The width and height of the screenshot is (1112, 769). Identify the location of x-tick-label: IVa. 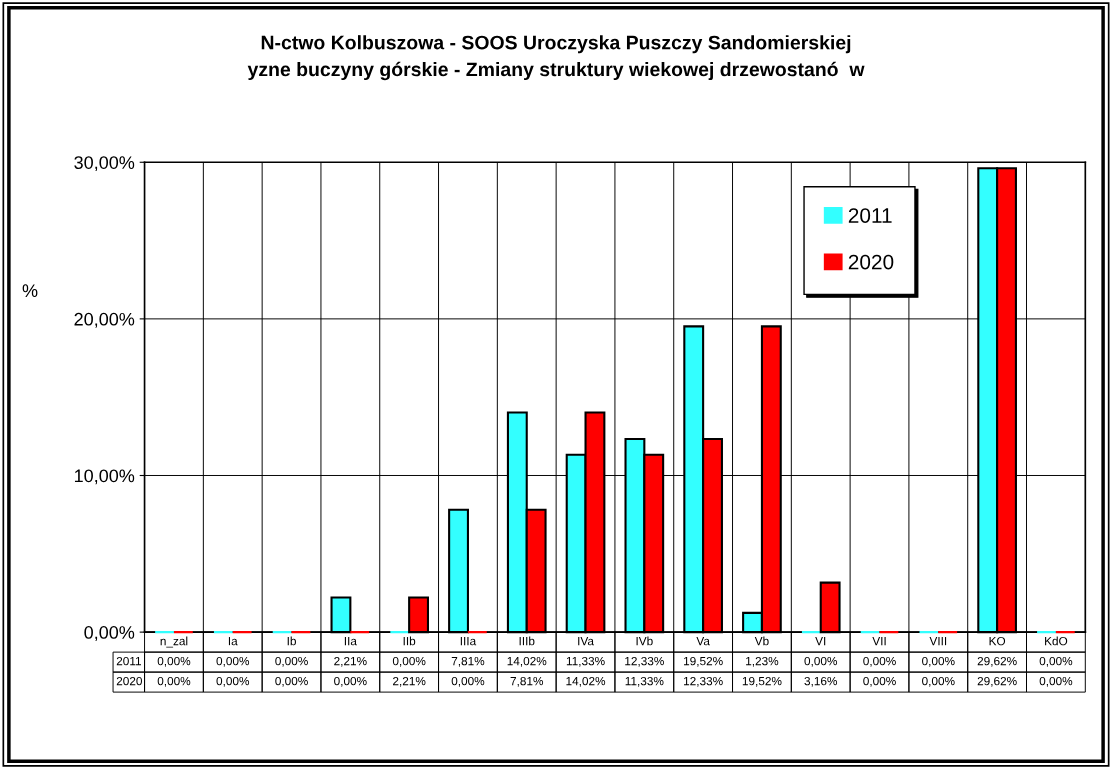
(586, 641).